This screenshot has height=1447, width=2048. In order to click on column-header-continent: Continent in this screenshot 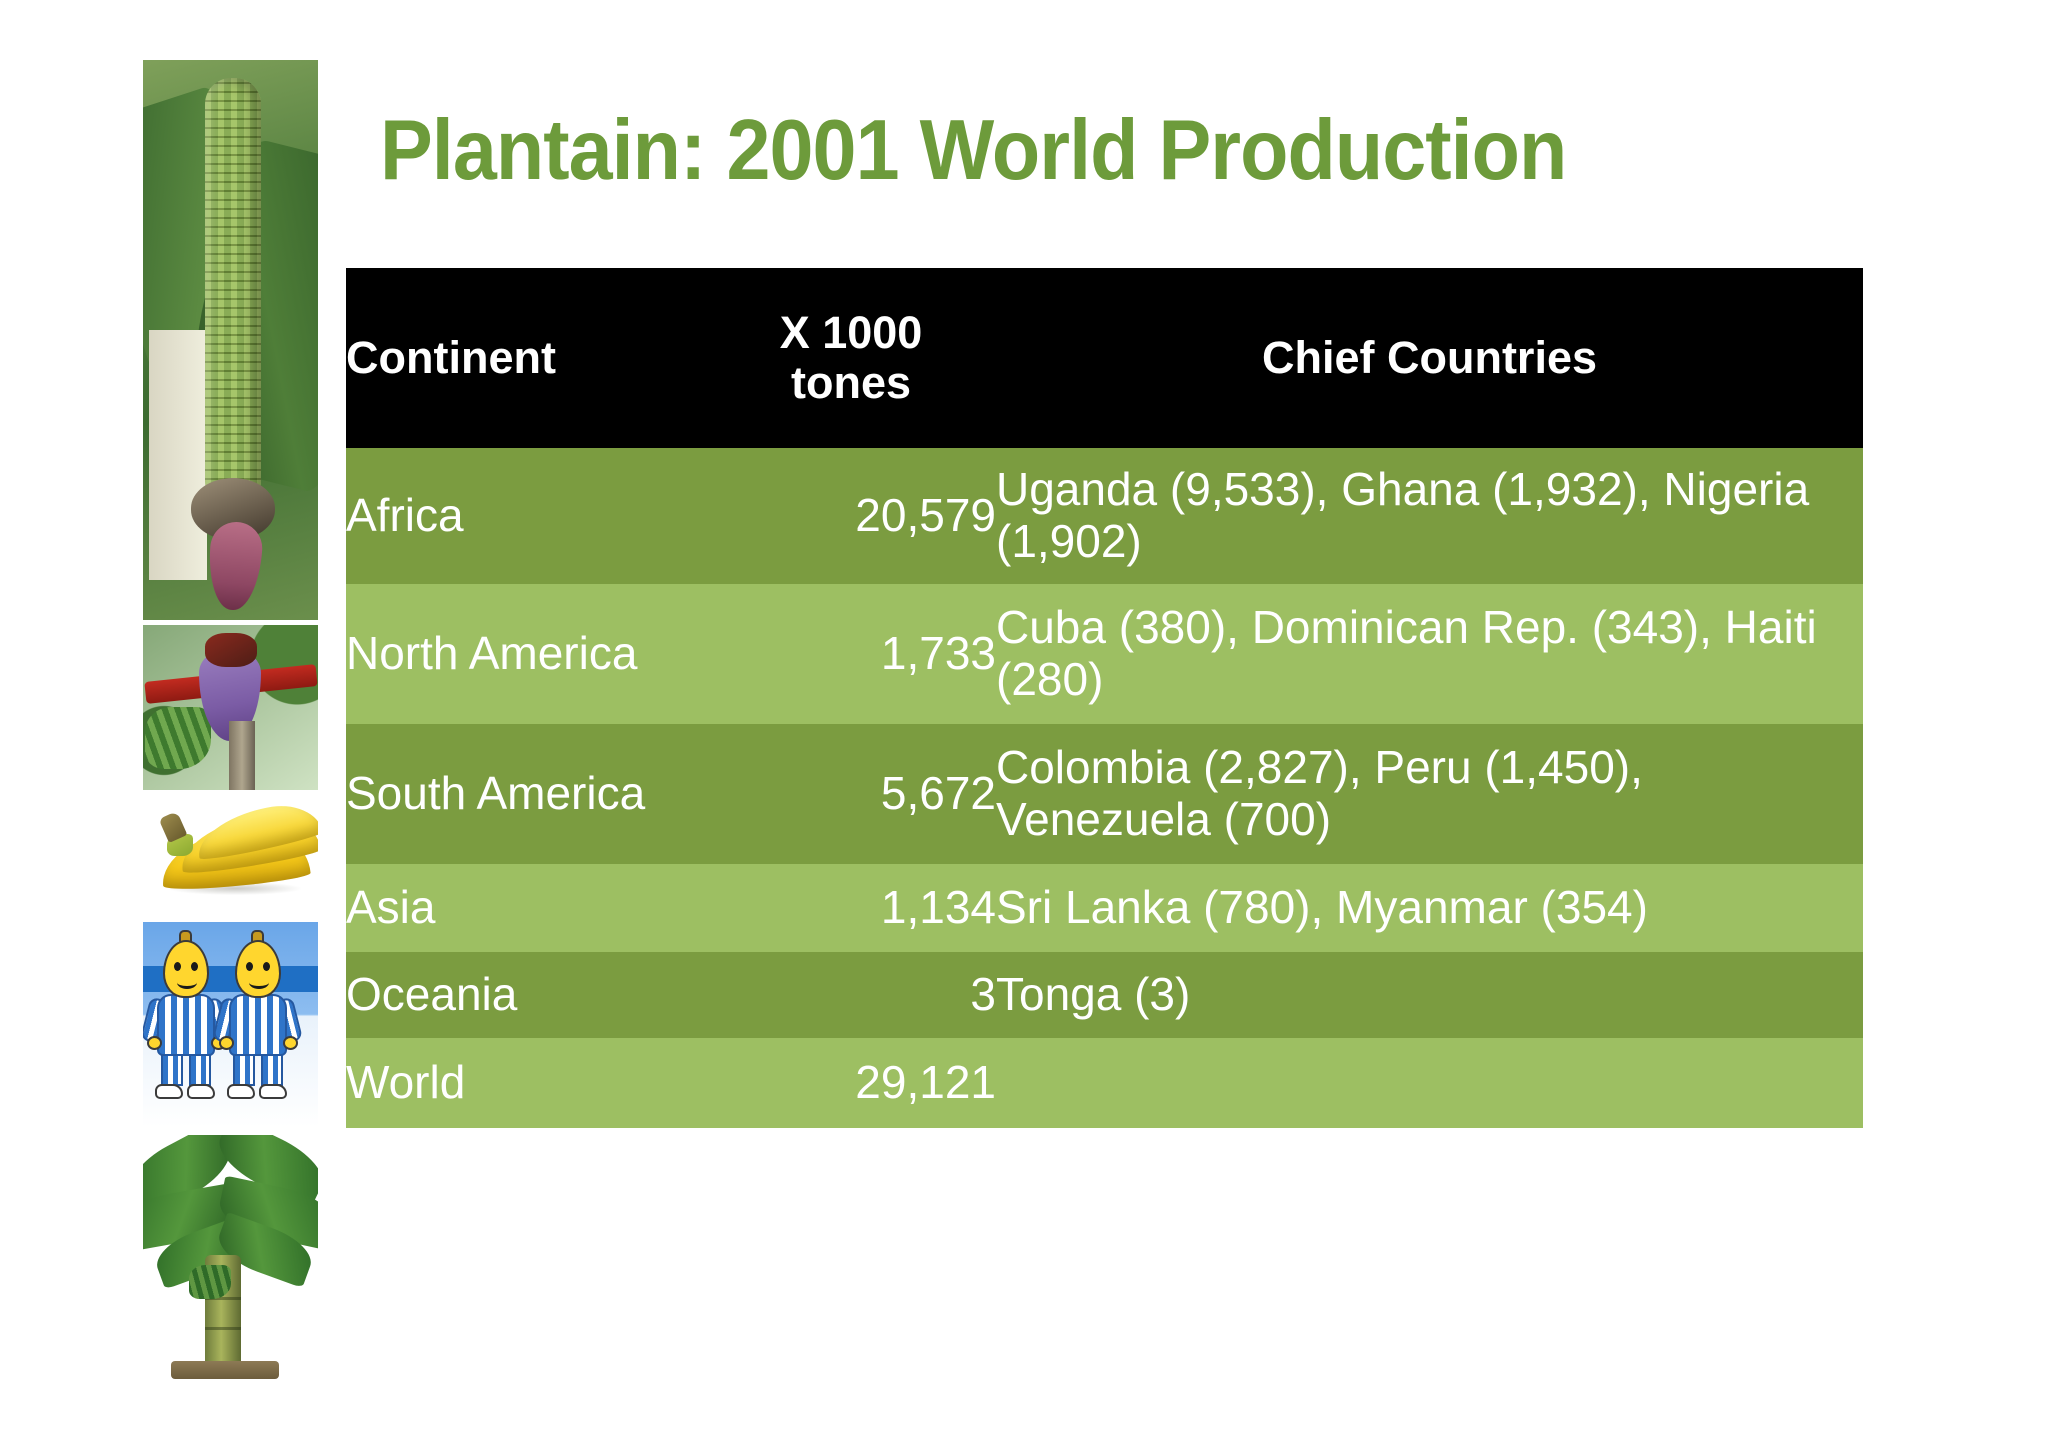, I will do `click(526, 358)`.